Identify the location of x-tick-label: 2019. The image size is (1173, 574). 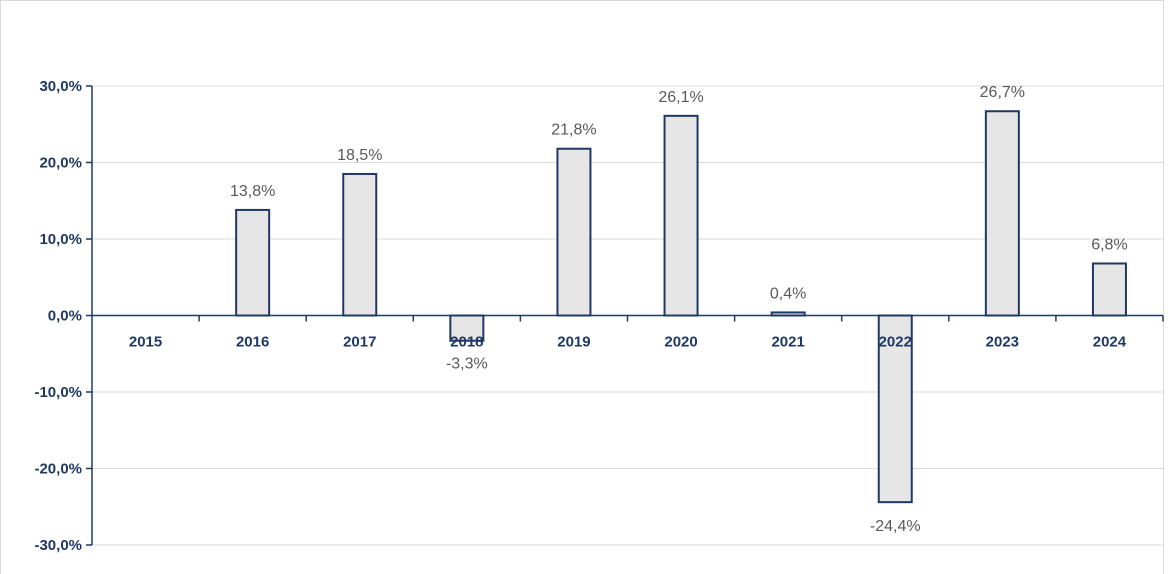
(573, 342).